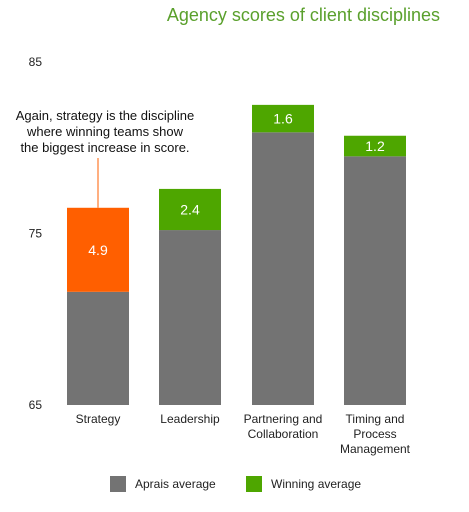 The image size is (469, 512). I want to click on x-tick-label: Timing and Process Management, so click(375, 434).